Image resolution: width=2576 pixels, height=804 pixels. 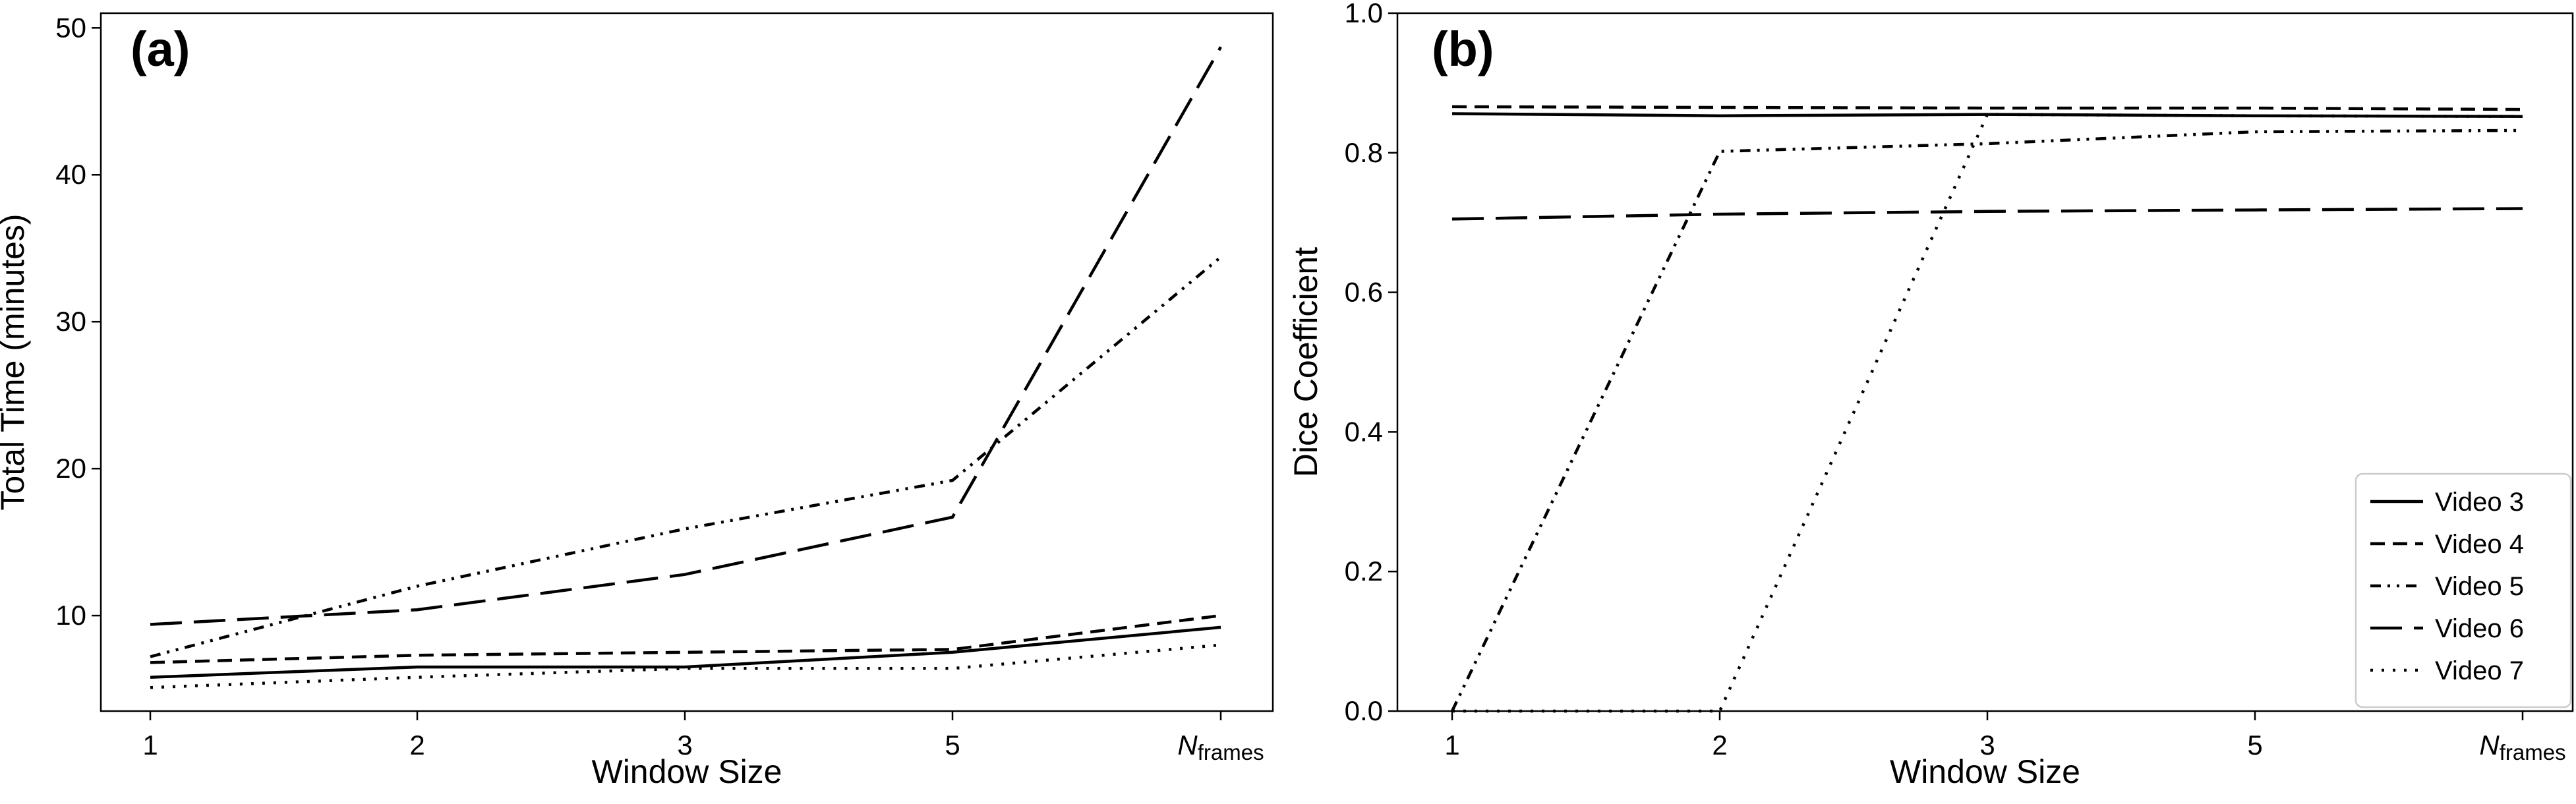 What do you see at coordinates (1463, 49) in the screenshot?
I see `panel-label: (b)` at bounding box center [1463, 49].